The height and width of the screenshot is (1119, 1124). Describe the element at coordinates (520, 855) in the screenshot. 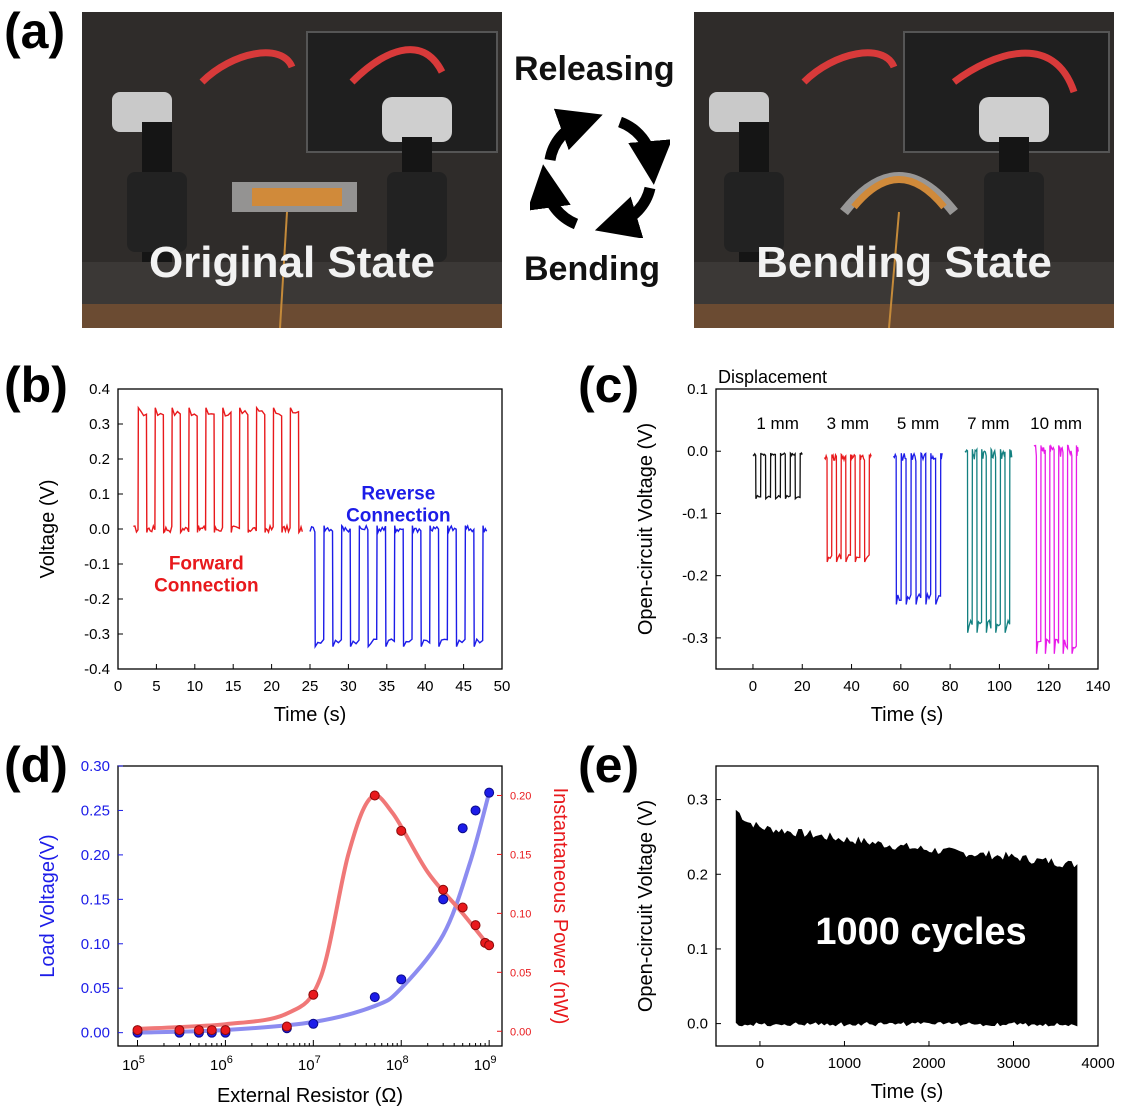

I see `chart-d-y2tick-label: 0.15` at that location.